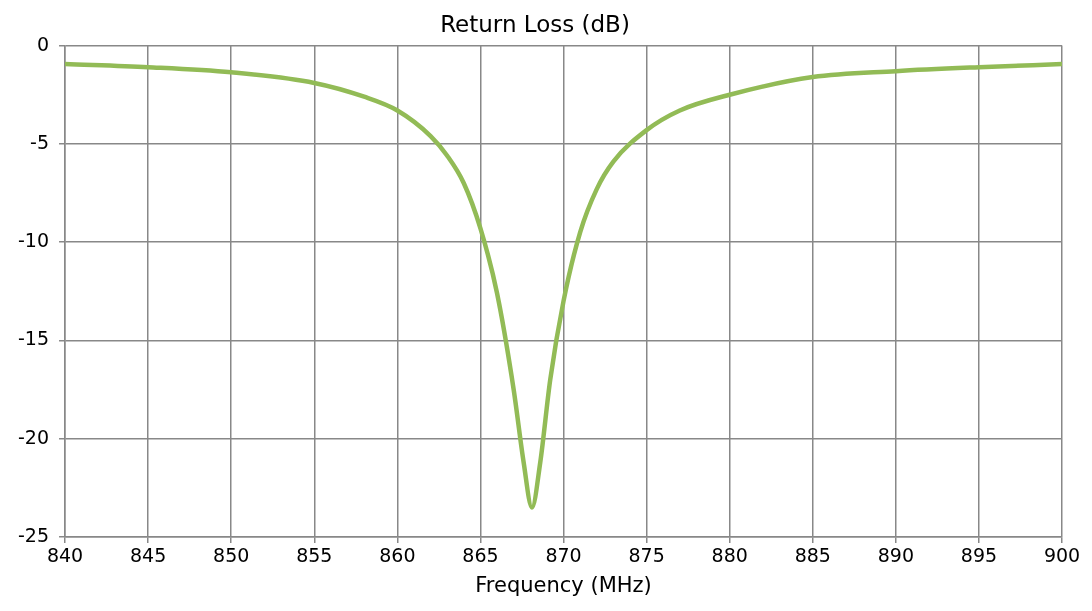 The width and height of the screenshot is (1092, 611). What do you see at coordinates (480, 555) in the screenshot?
I see `x-tick-label: 865` at bounding box center [480, 555].